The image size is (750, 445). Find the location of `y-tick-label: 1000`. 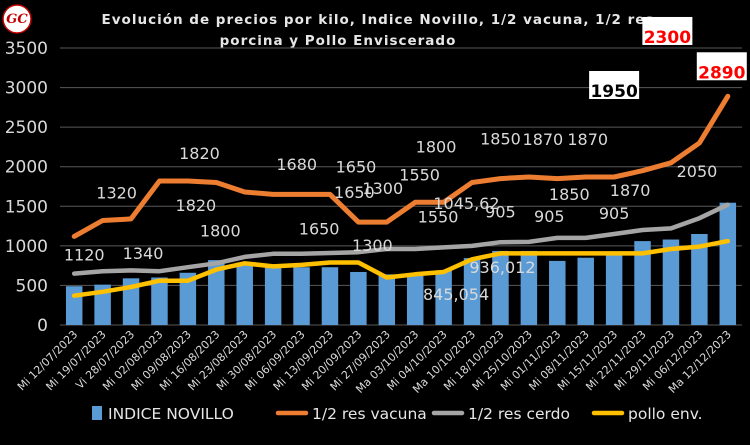

y-tick-label: 1000 is located at coordinates (26, 247).